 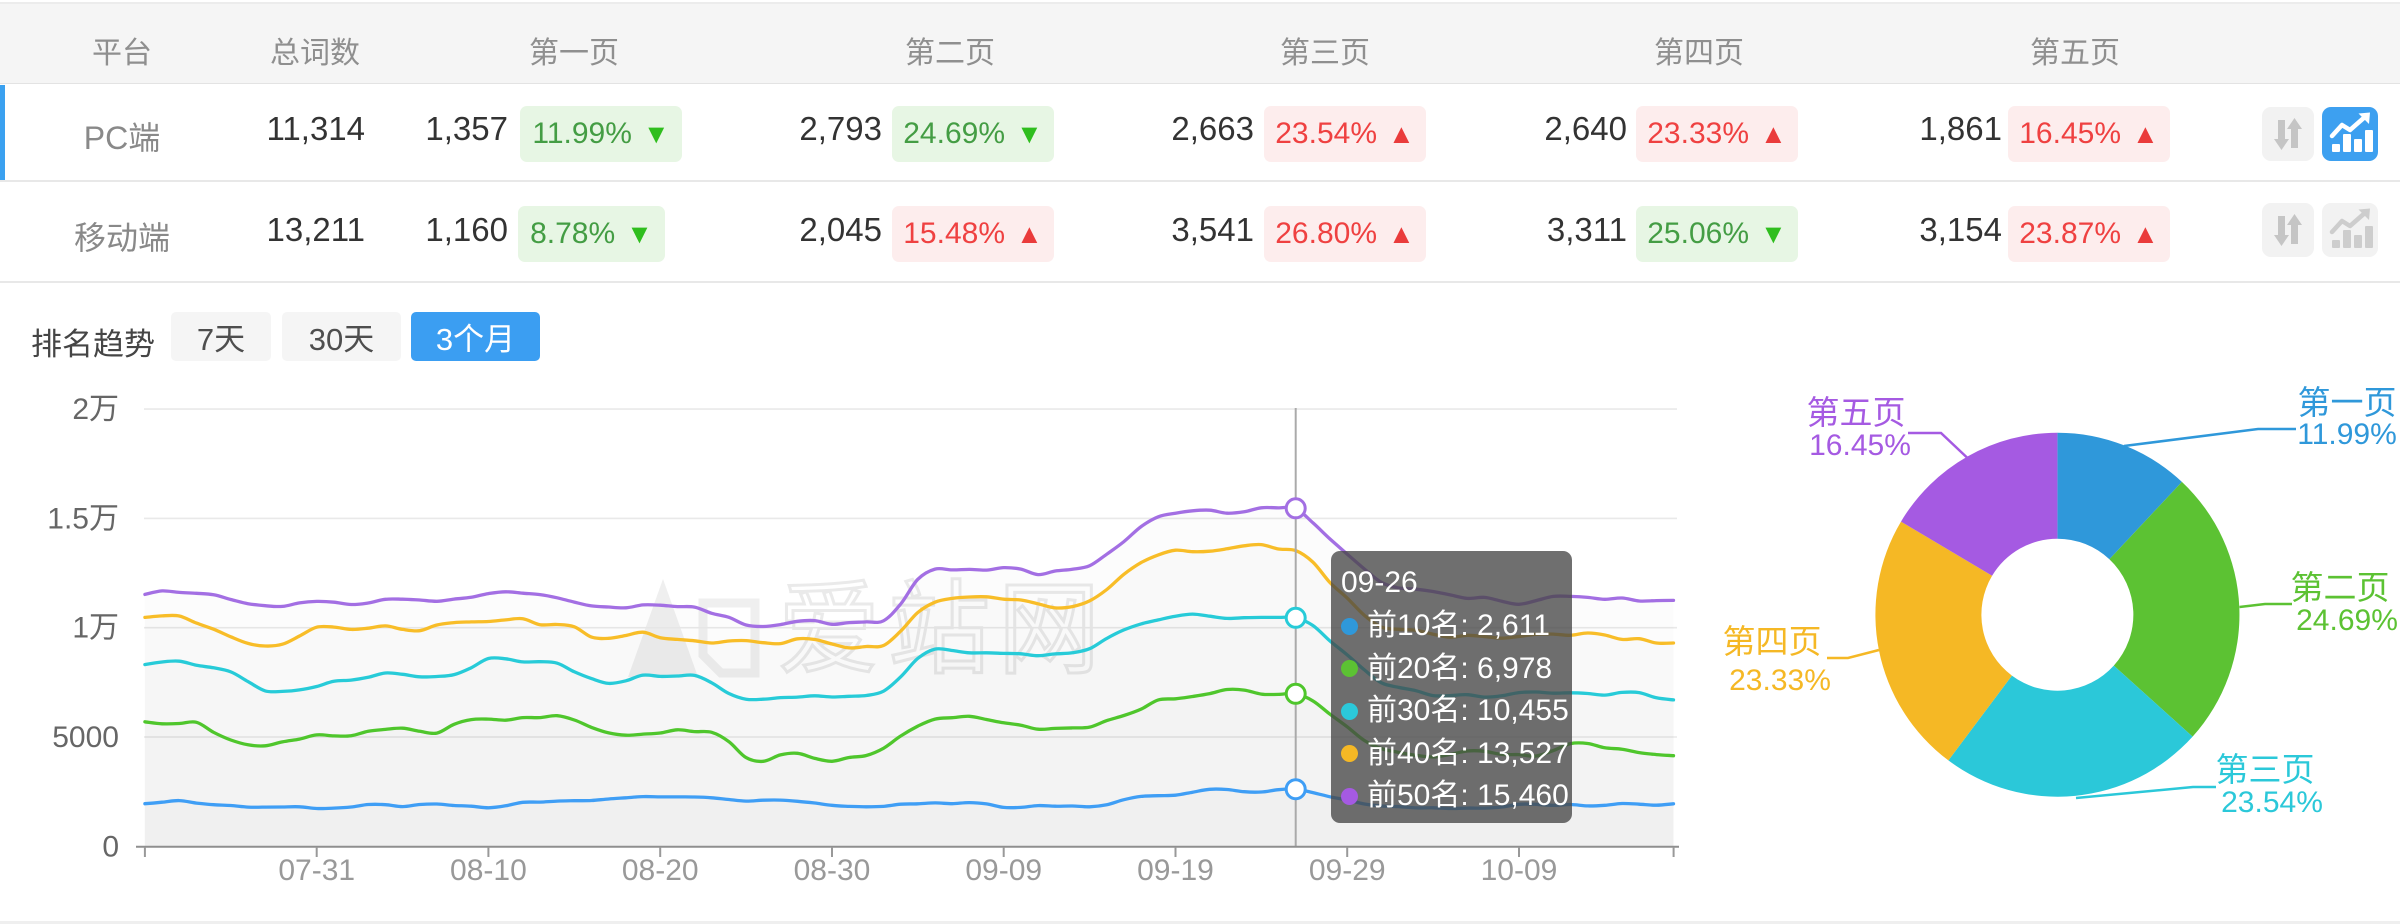 What do you see at coordinates (1856, 412) in the screenshot?
I see `svg-text: 第五页` at bounding box center [1856, 412].